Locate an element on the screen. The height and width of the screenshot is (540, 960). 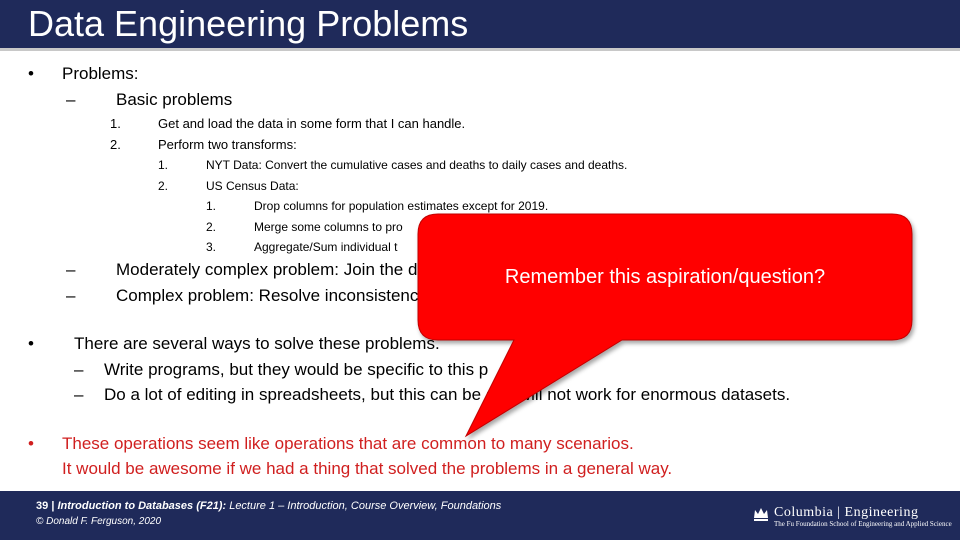
page-number: 39 is located at coordinates (42, 506).